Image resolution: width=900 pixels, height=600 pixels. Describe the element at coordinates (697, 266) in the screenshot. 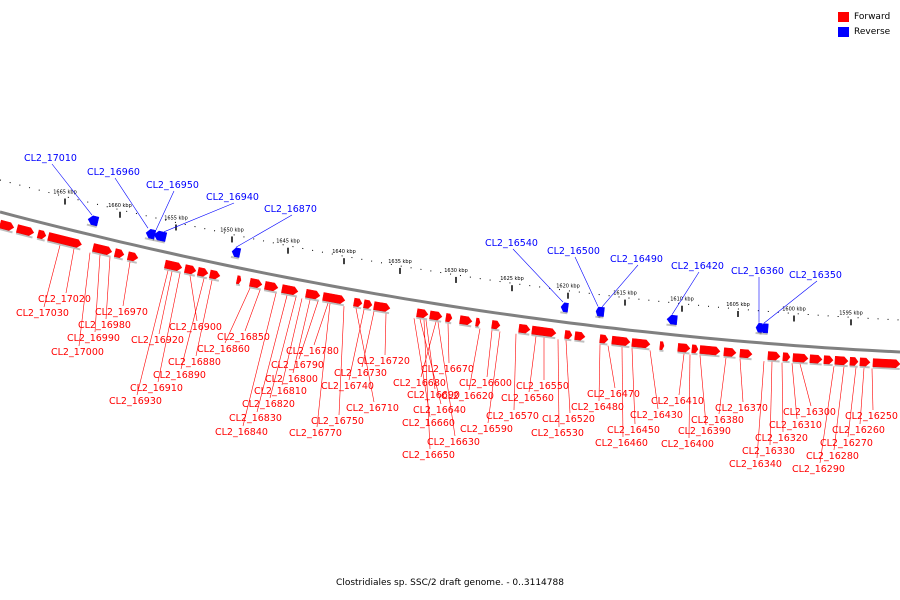

I see `reverse-gene-label: CL2_16420` at that location.